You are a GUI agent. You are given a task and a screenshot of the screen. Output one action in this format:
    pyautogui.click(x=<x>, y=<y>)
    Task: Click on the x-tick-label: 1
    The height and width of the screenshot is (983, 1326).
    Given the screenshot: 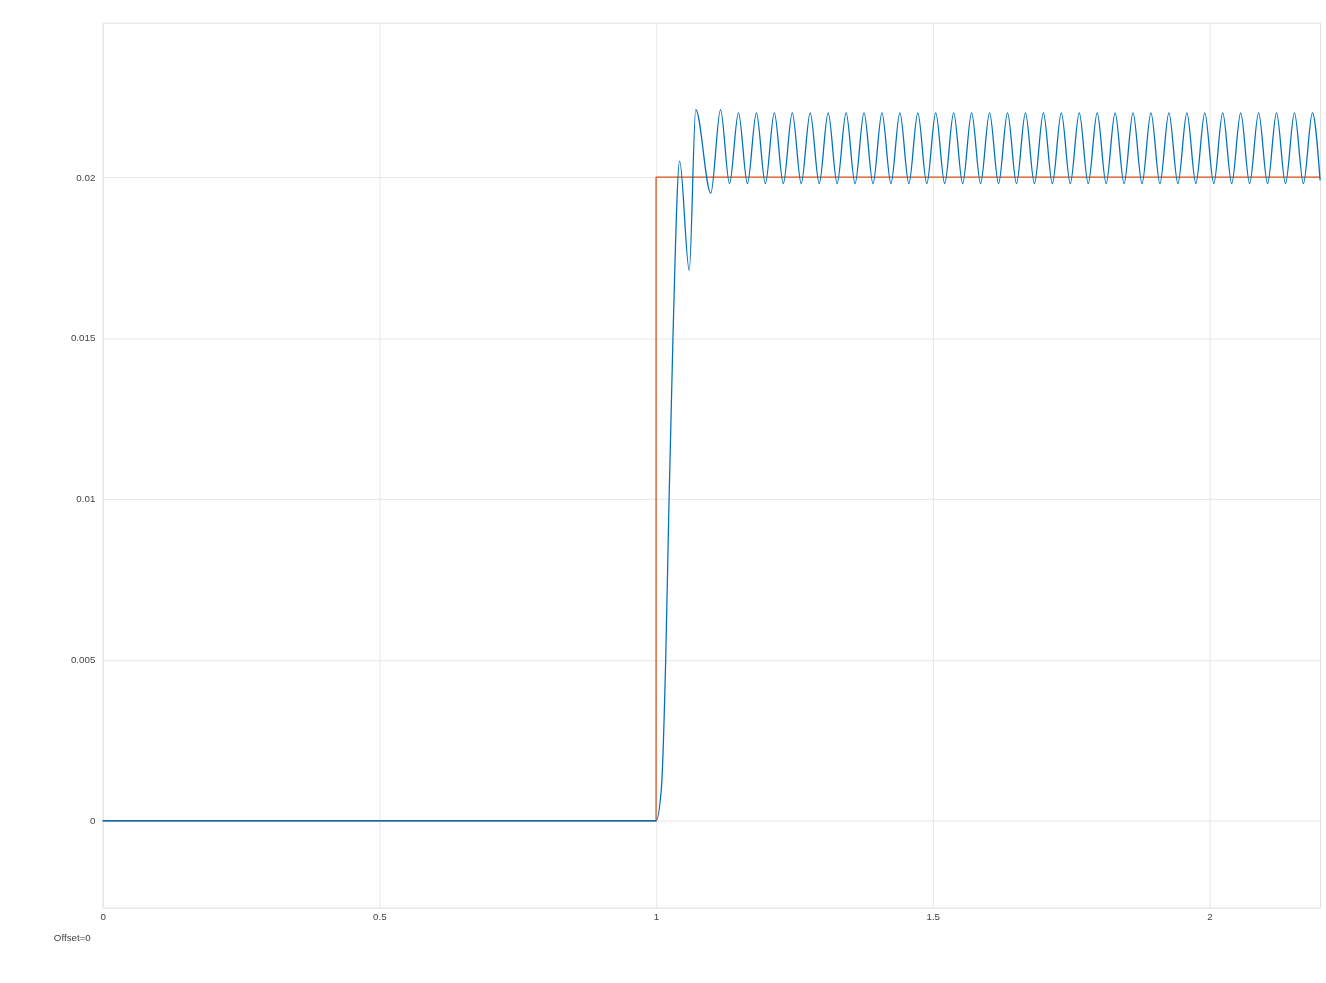 What is the action you would take?
    pyautogui.click(x=656, y=916)
    